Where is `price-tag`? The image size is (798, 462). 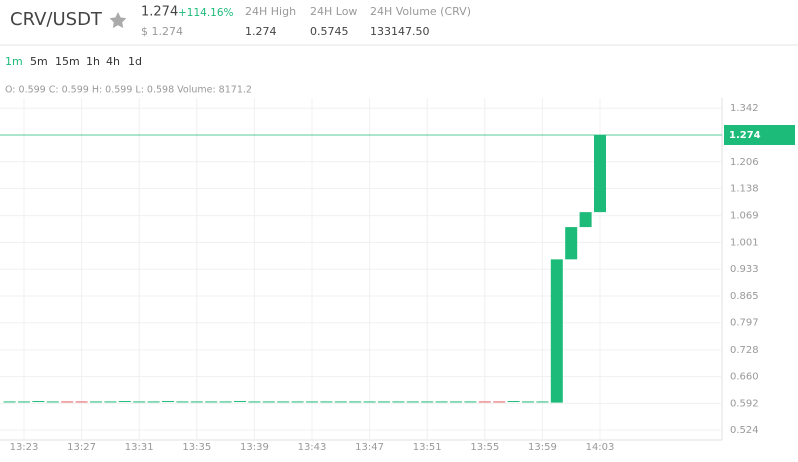 price-tag is located at coordinates (759, 134).